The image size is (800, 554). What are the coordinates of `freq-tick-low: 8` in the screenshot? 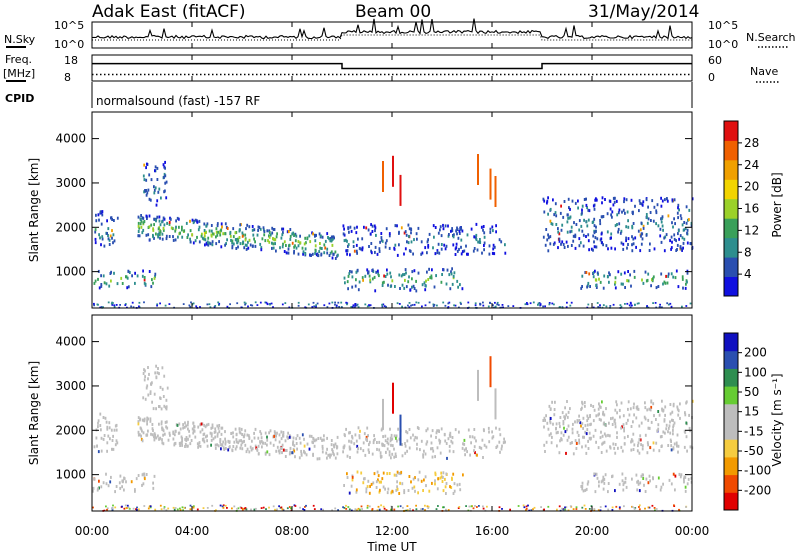 It's located at (67, 77).